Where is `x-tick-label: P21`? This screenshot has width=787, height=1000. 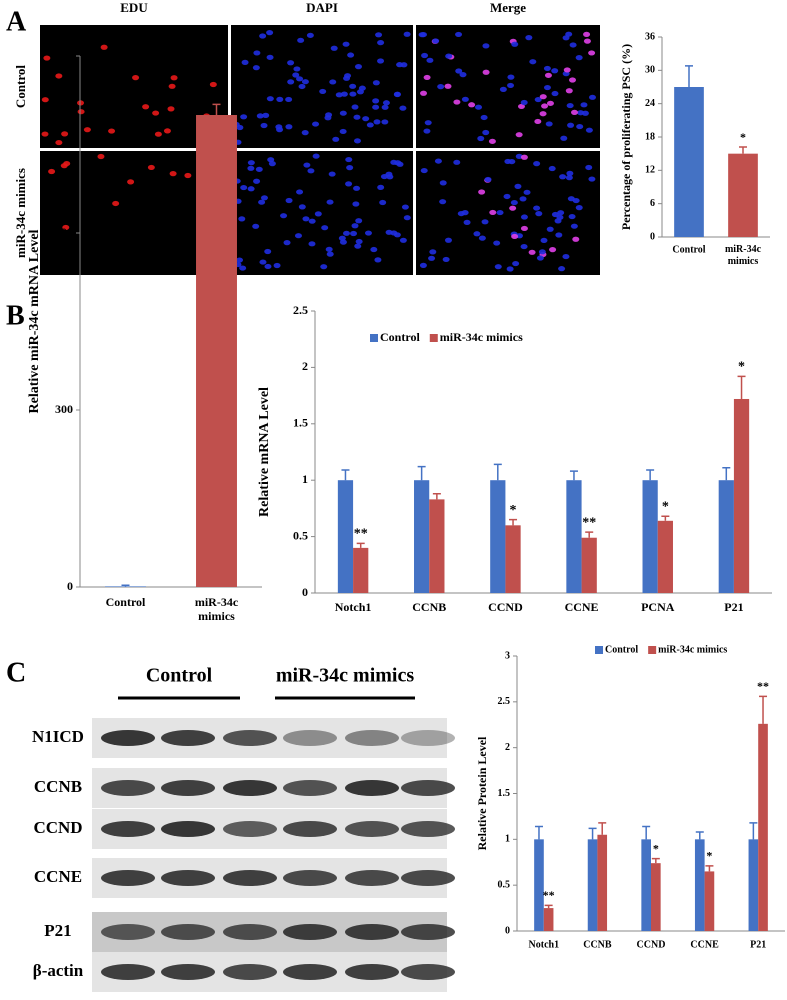 x-tick-label: P21 is located at coordinates (758, 944).